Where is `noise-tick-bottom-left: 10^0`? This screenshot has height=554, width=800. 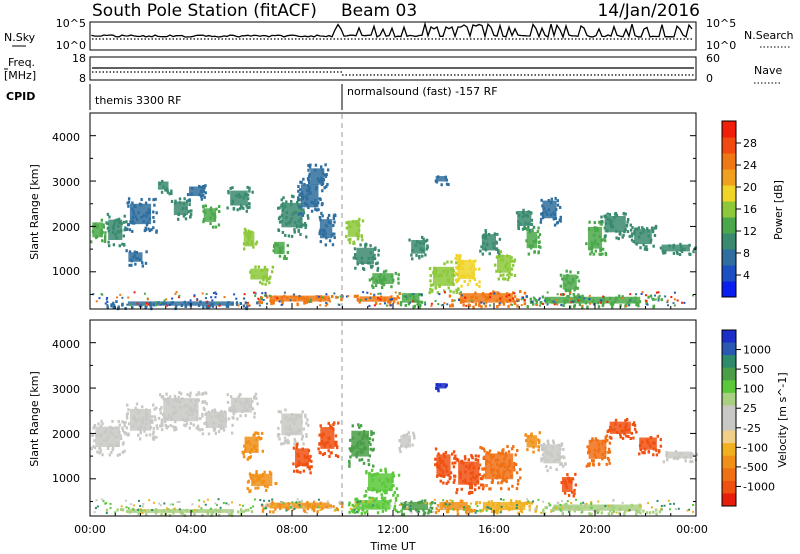
noise-tick-bottom-left: 10^0 is located at coordinates (71, 45).